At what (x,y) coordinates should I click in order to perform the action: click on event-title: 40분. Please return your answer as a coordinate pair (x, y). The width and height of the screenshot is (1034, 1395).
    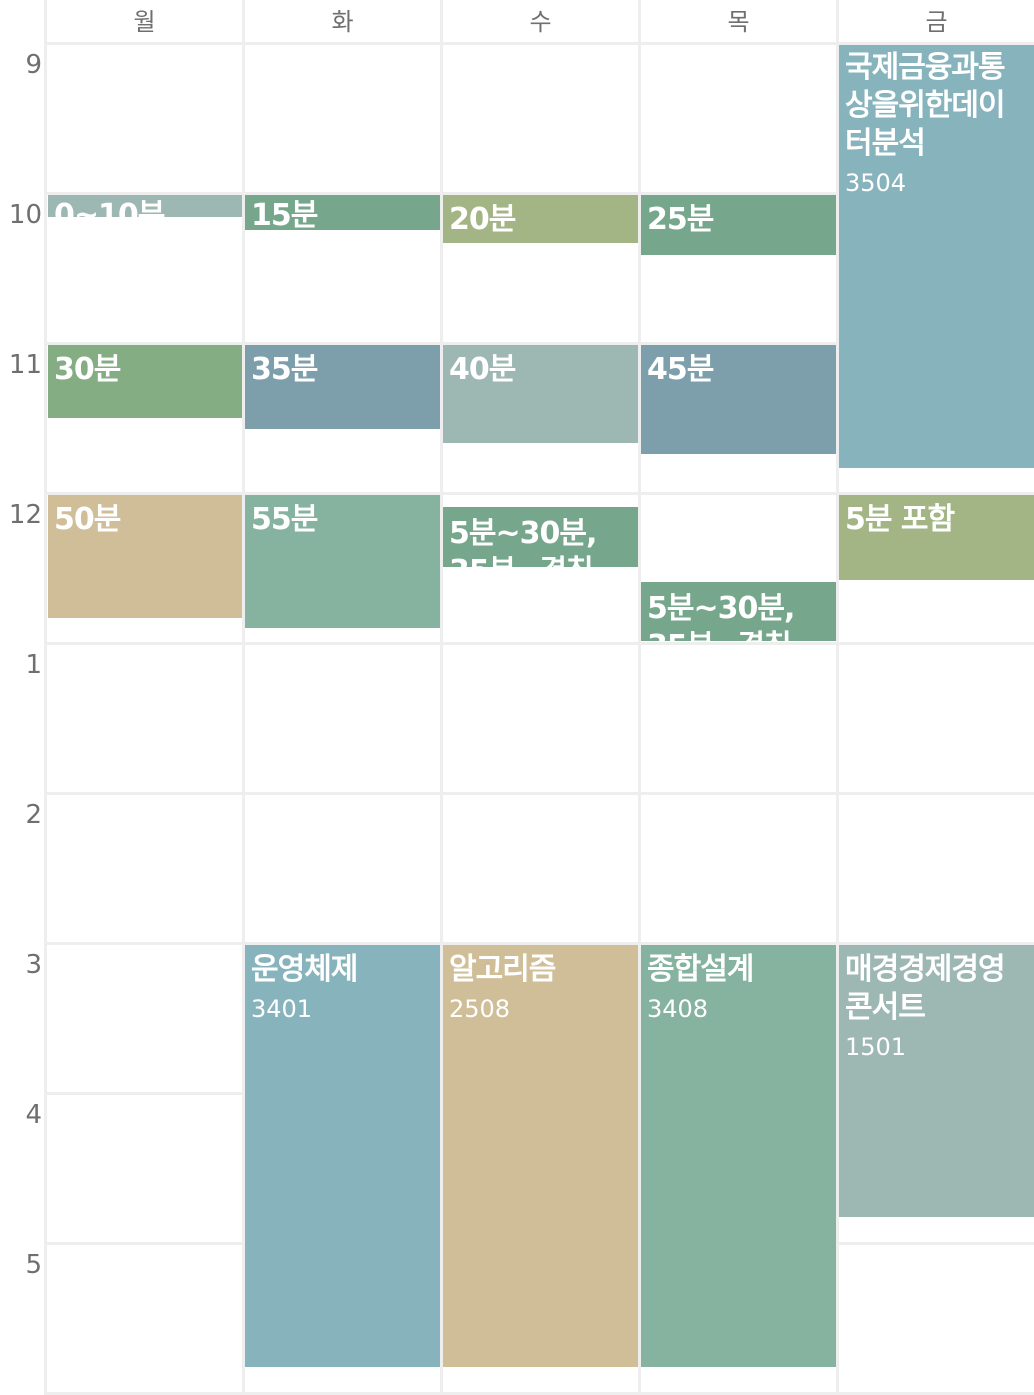
    Looking at the image, I should click on (482, 369).